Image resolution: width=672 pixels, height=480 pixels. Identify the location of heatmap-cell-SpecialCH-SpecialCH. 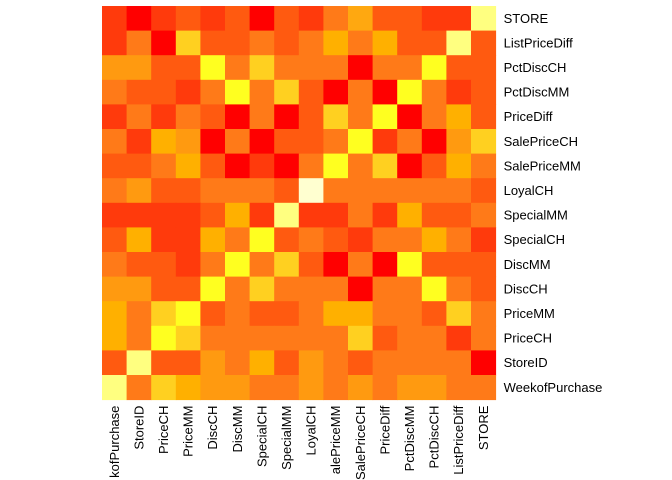
(262, 240).